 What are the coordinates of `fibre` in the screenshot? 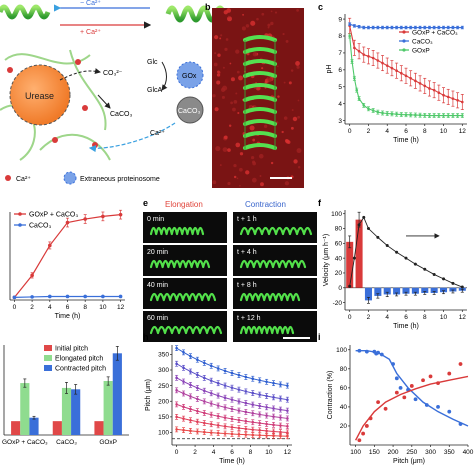 It's located at (75, 147).